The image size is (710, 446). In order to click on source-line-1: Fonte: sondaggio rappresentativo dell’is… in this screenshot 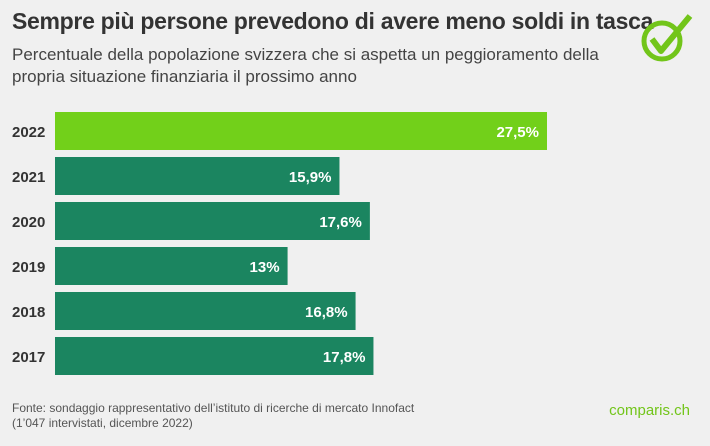, I will do `click(213, 408)`.